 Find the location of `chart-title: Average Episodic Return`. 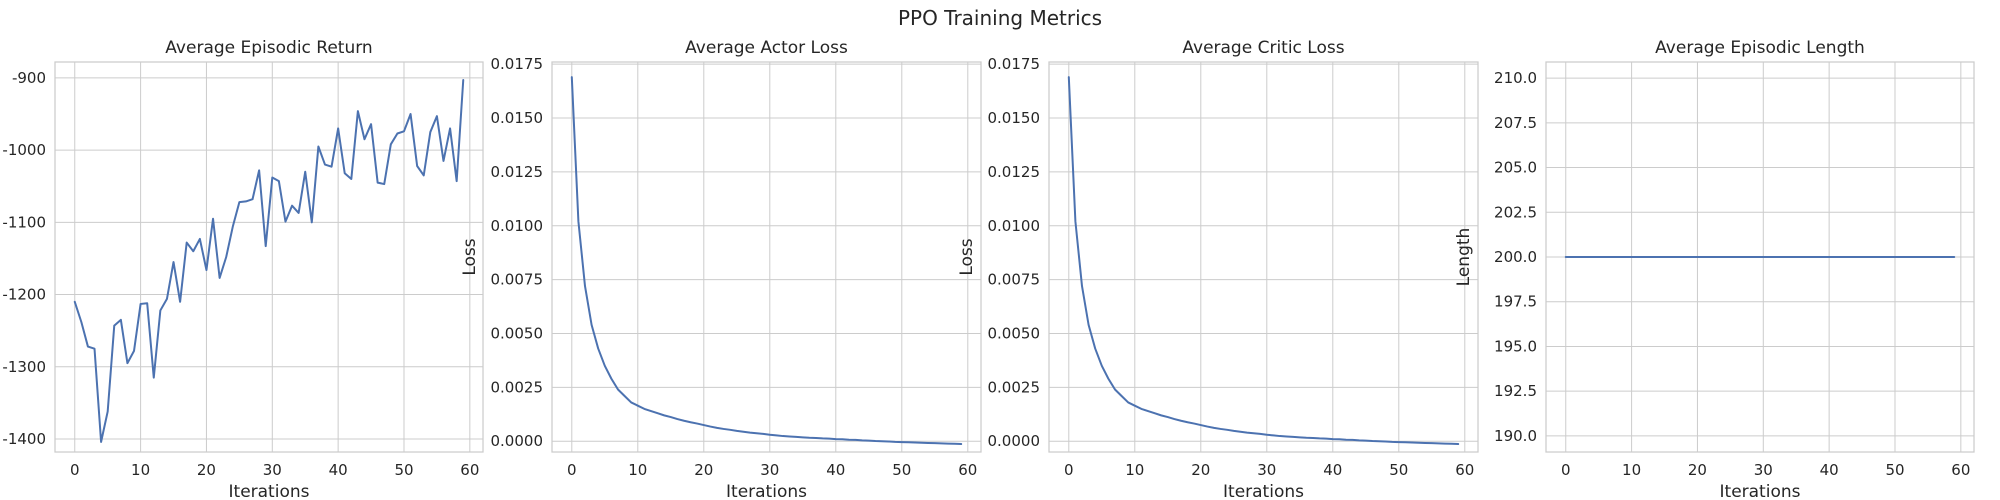

chart-title: Average Episodic Return is located at coordinates (268, 48).